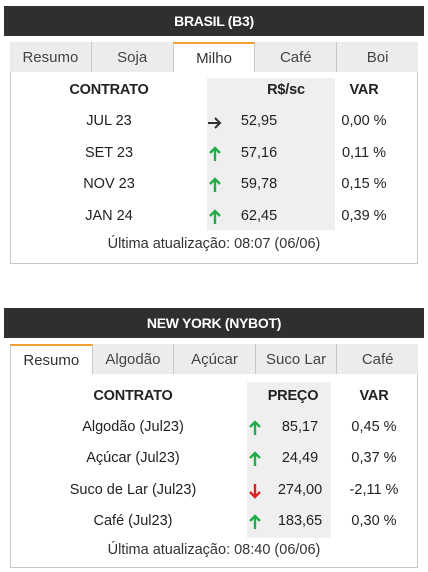  What do you see at coordinates (214, 21) in the screenshot?
I see `brasil-title: BRASIL (B3)` at bounding box center [214, 21].